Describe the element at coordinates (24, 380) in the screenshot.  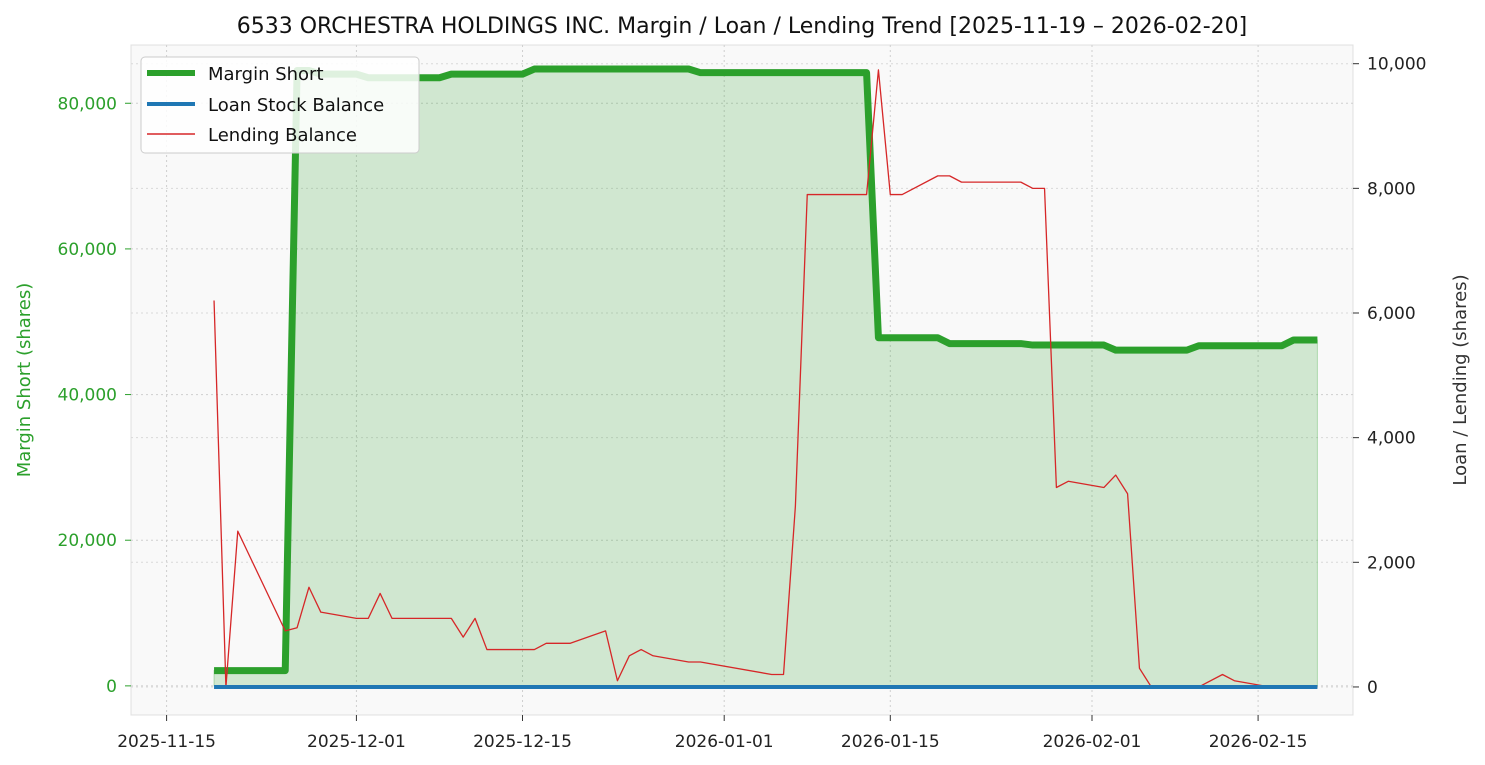
I see `y-axis-left-label: Margin Short (shares)` at that location.